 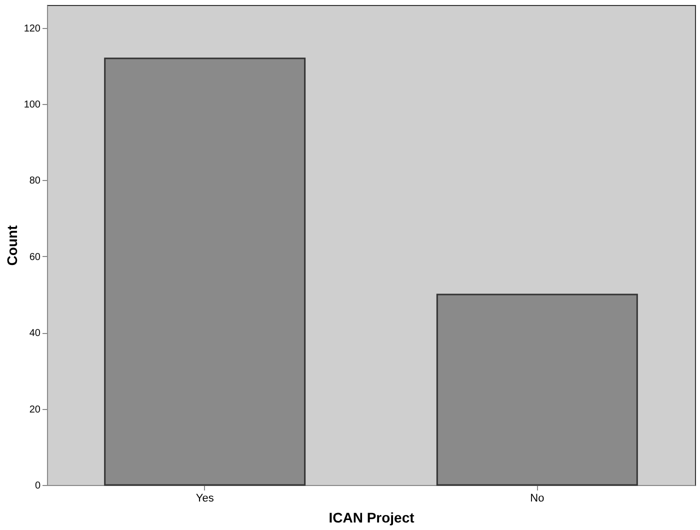 I want to click on x-axis-title: ICAN Project, so click(x=371, y=518).